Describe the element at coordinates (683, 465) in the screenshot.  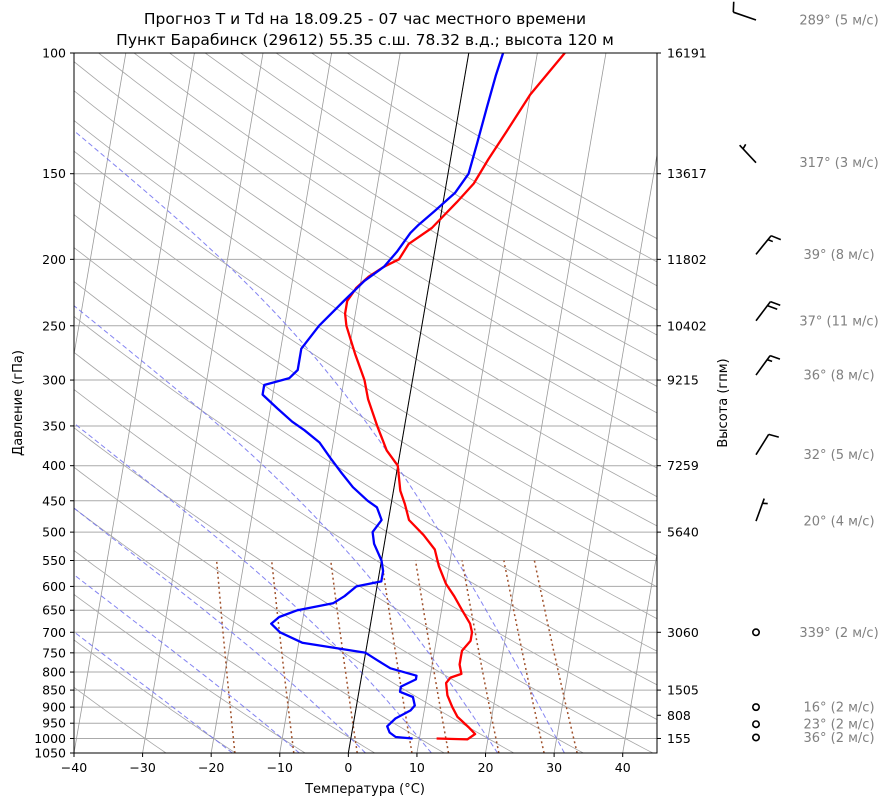
I see `height-tick-label: 7259` at that location.